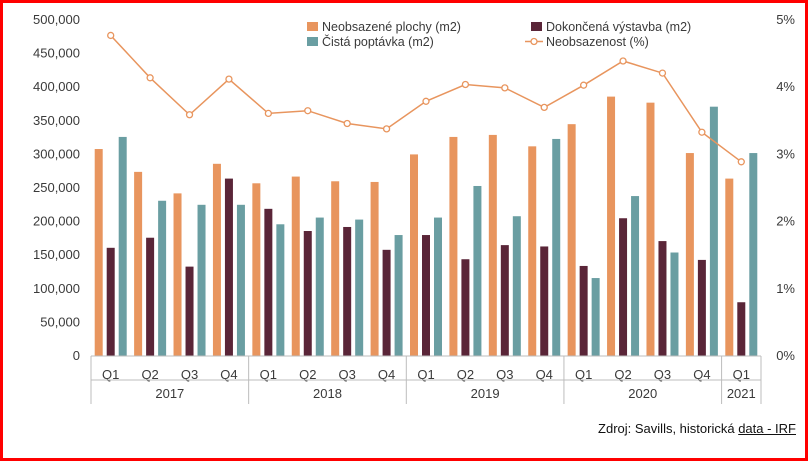  What do you see at coordinates (618, 27) in the screenshot?
I see `legend-label: Dokončená výstavba (m2)` at bounding box center [618, 27].